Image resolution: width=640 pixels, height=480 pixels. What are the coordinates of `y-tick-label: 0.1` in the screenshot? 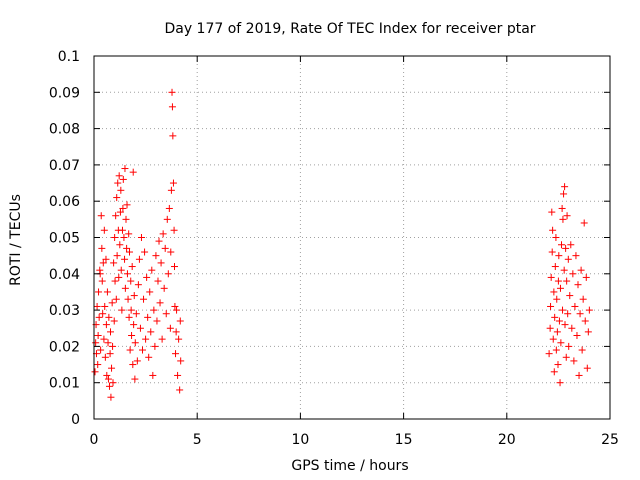 It's located at (69, 57).